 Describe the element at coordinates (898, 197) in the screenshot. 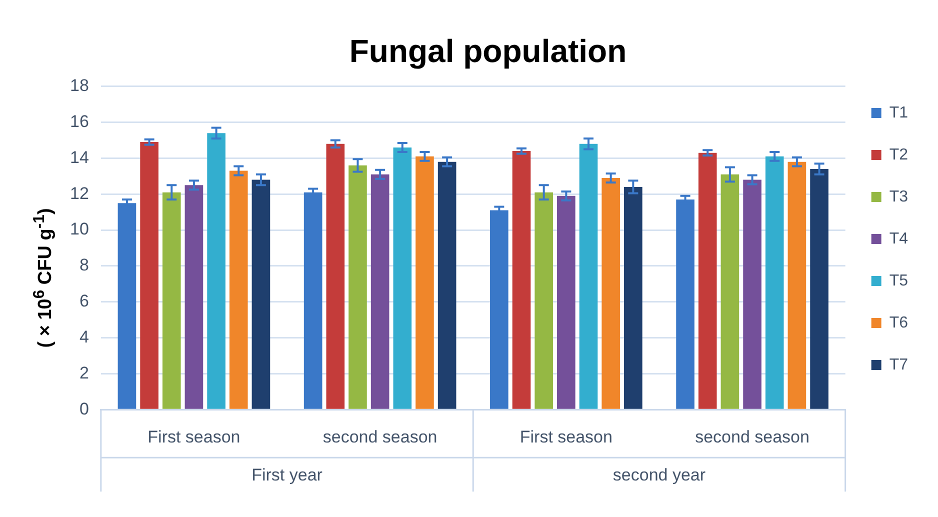

I see `legend-label: T3` at that location.